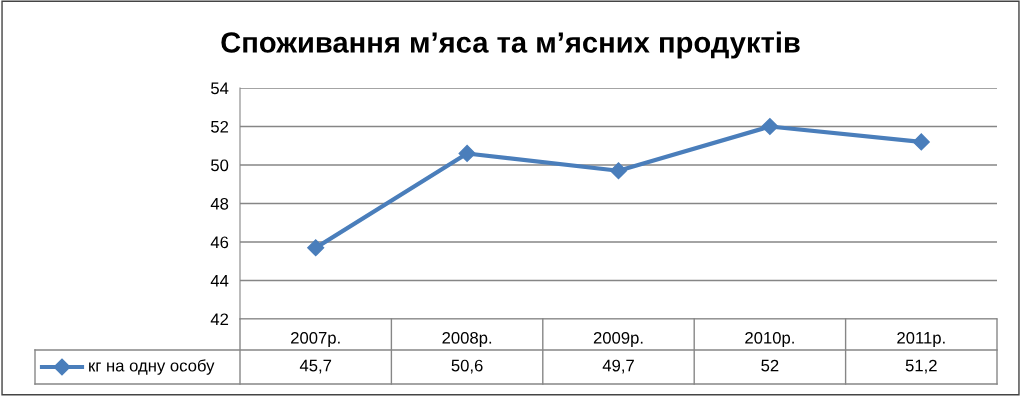 The image size is (1021, 396). I want to click on x-tick-label: 2007р., so click(315, 339).